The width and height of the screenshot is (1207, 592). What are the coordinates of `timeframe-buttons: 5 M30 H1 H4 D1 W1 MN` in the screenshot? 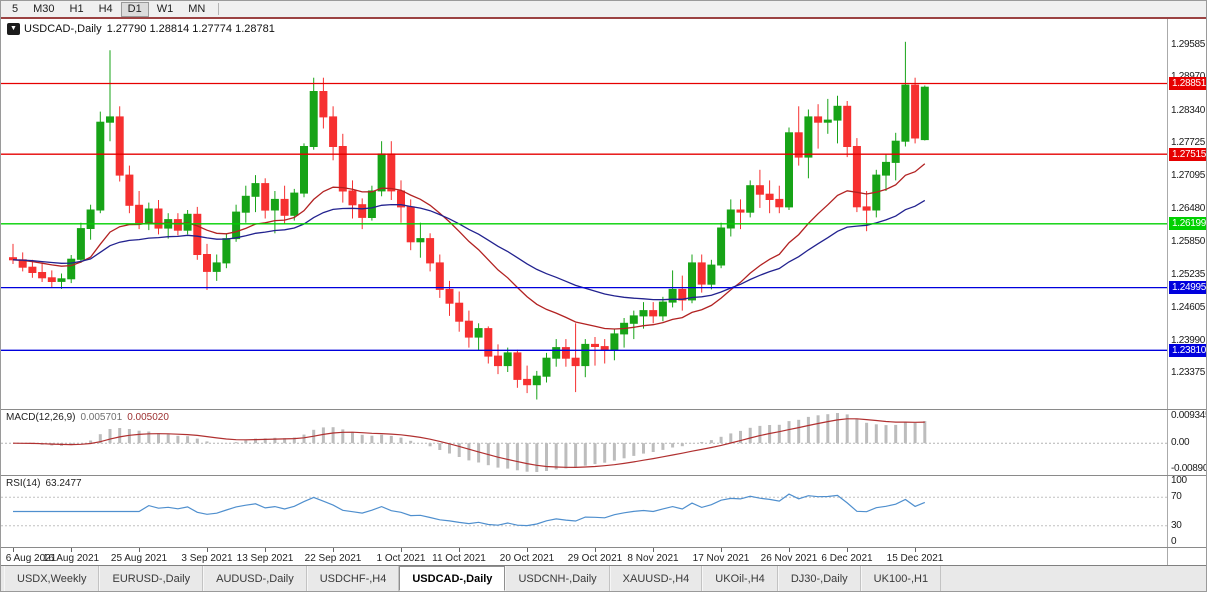 It's located at (109, 9).